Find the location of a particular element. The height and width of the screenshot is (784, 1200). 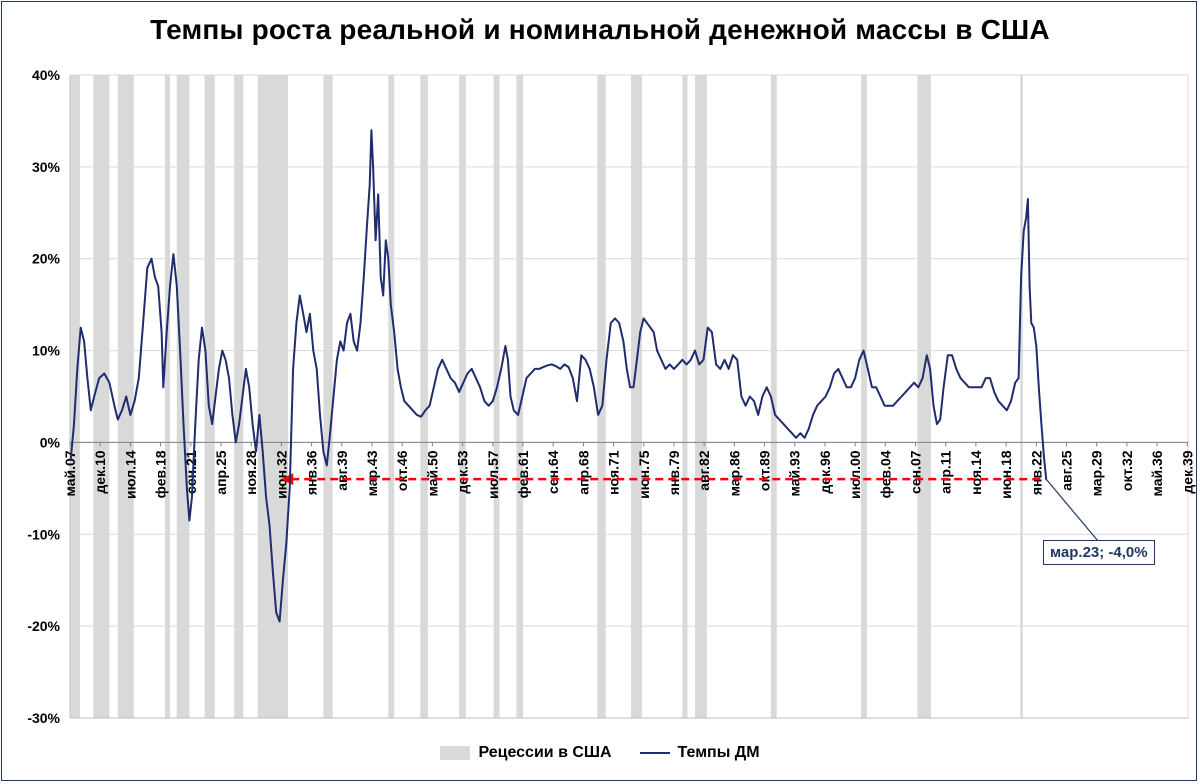

y-tick-label: 30% is located at coordinates (46, 167).